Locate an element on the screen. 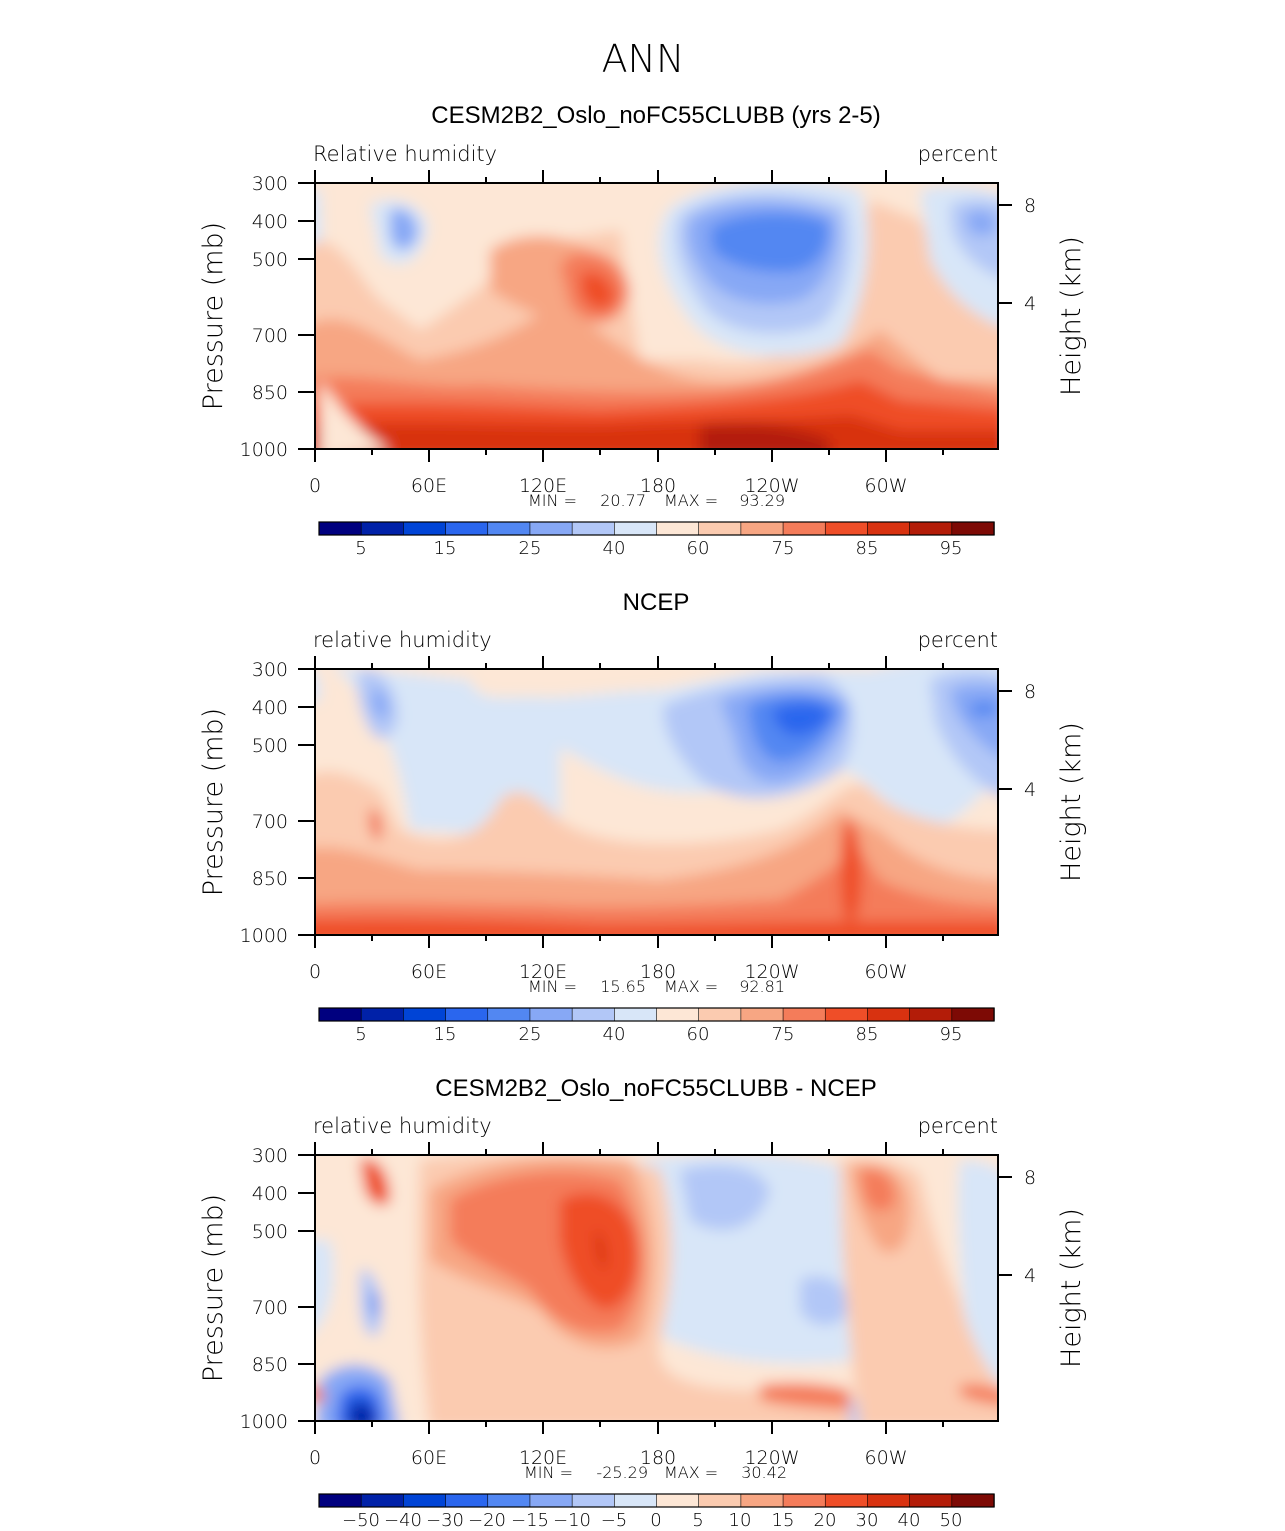  max-label: MAX = is located at coordinates (691, 1472).